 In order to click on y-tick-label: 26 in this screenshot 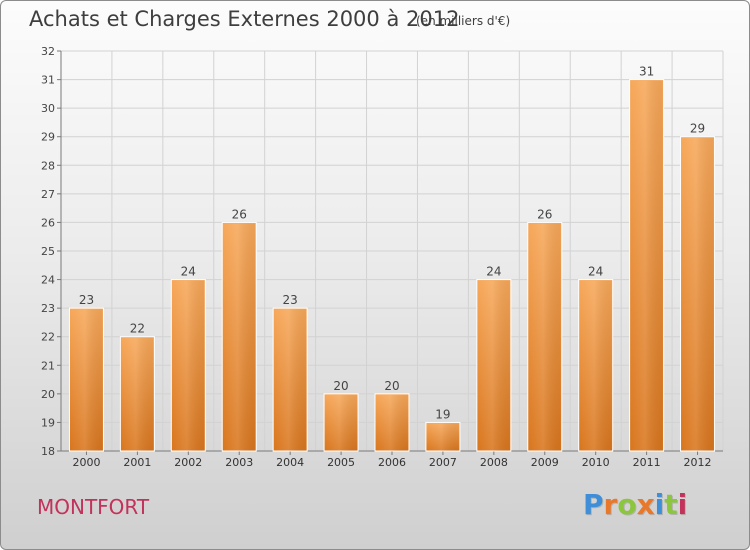, I will do `click(48, 222)`.